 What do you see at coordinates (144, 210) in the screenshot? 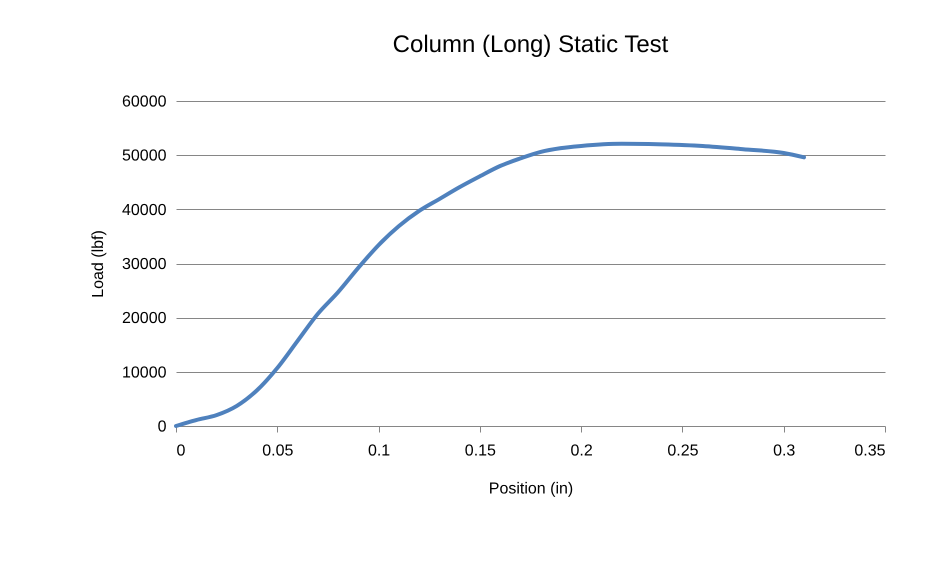
I see `y-tick-label: 40000` at bounding box center [144, 210].